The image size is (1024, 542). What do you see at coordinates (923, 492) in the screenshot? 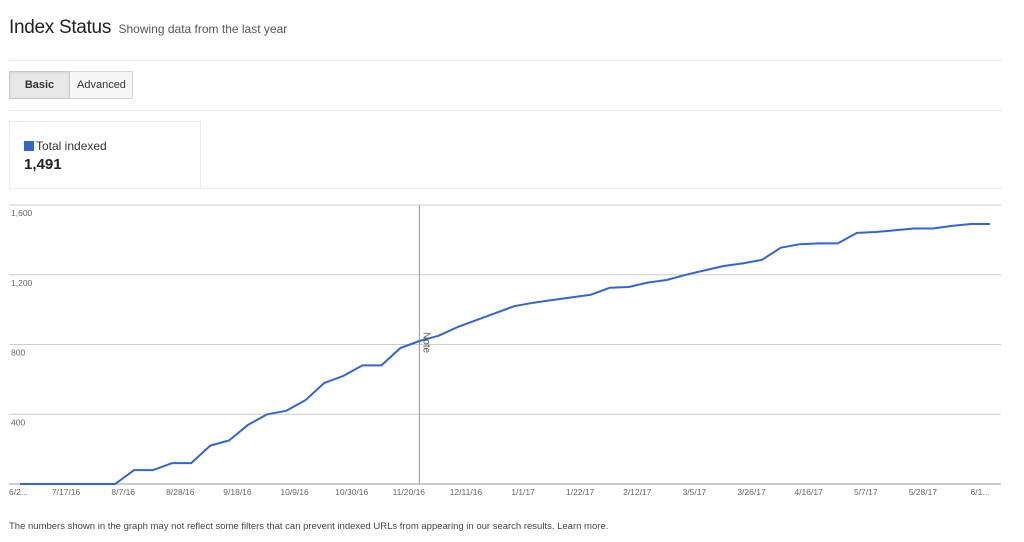
I see `x-tick-label: 5/28/17` at bounding box center [923, 492].